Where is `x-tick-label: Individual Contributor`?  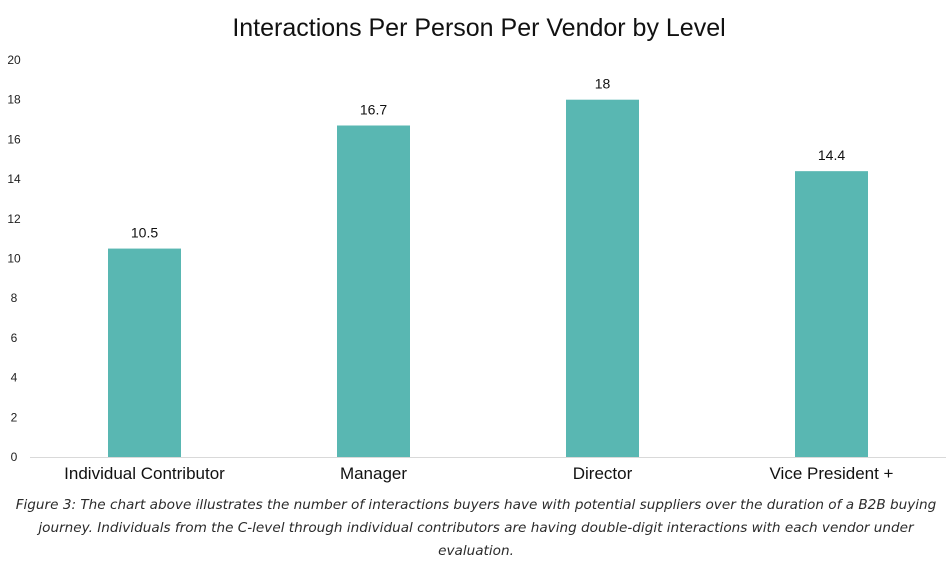 x-tick-label: Individual Contributor is located at coordinates (144, 473).